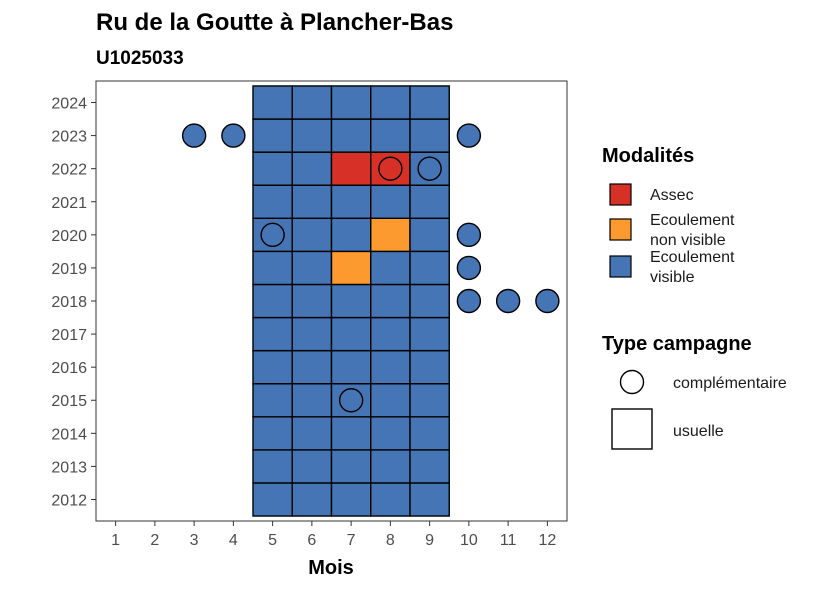 The height and width of the screenshot is (590, 826). What do you see at coordinates (632, 429) in the screenshot?
I see `legend-key-usuelle` at bounding box center [632, 429].